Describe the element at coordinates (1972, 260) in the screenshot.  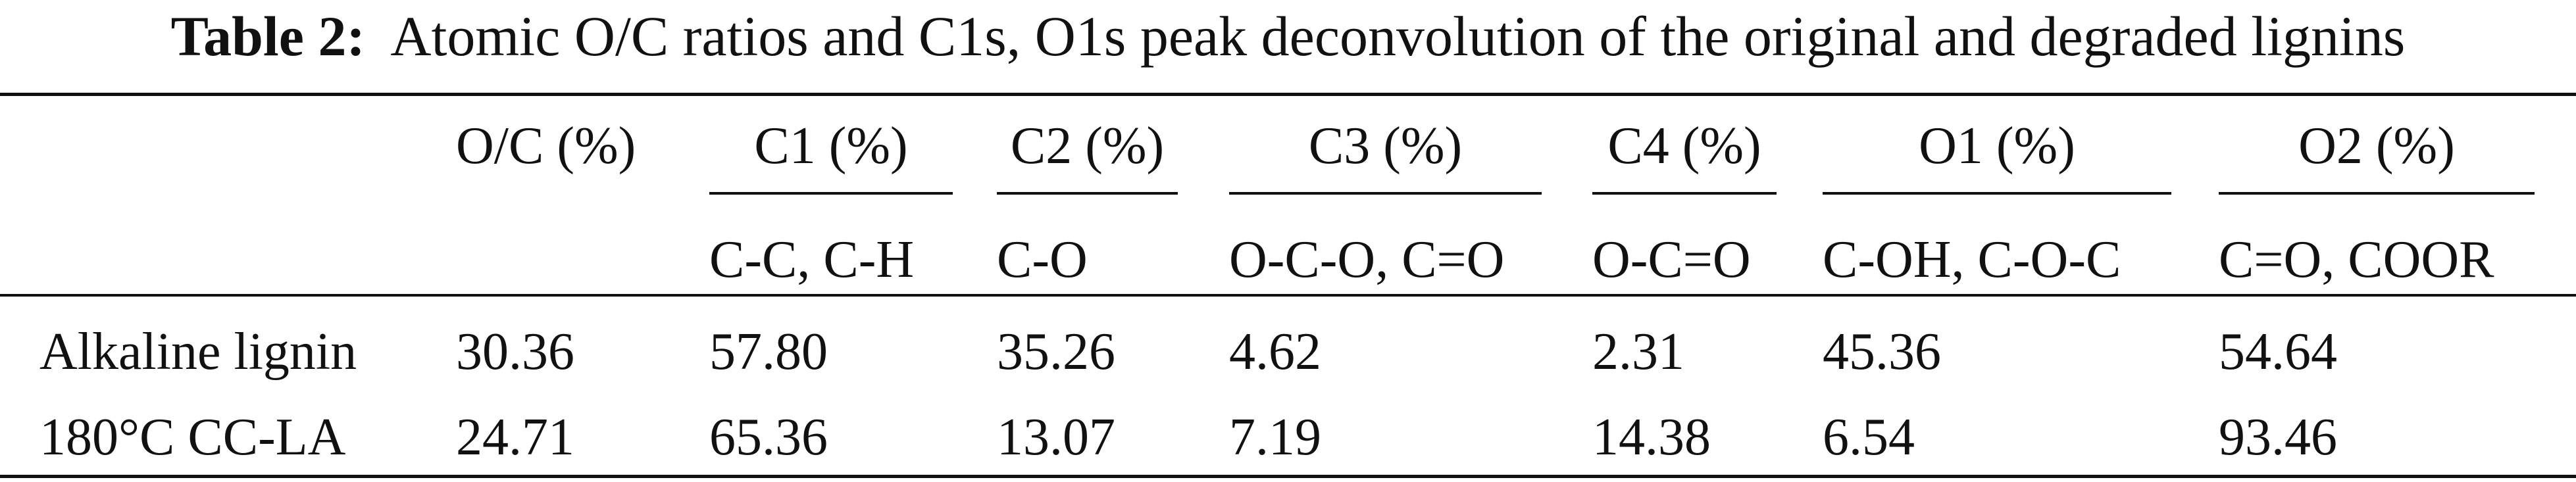
I see `subheader-o1: C-OH, C-O-C` at that location.